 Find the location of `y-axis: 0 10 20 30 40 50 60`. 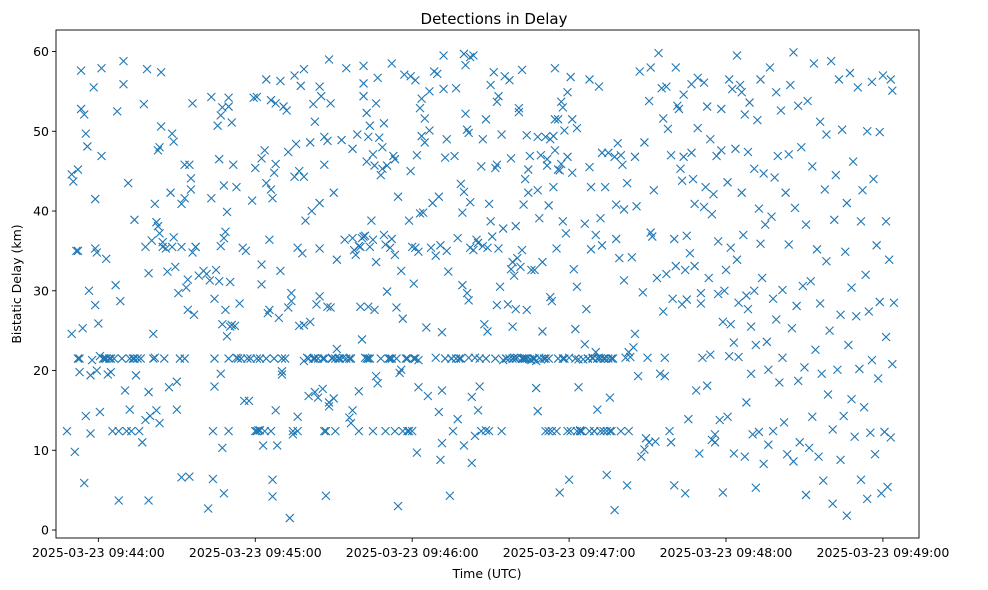

y-axis: 0 10 20 30 40 50 60 is located at coordinates (44, 291).